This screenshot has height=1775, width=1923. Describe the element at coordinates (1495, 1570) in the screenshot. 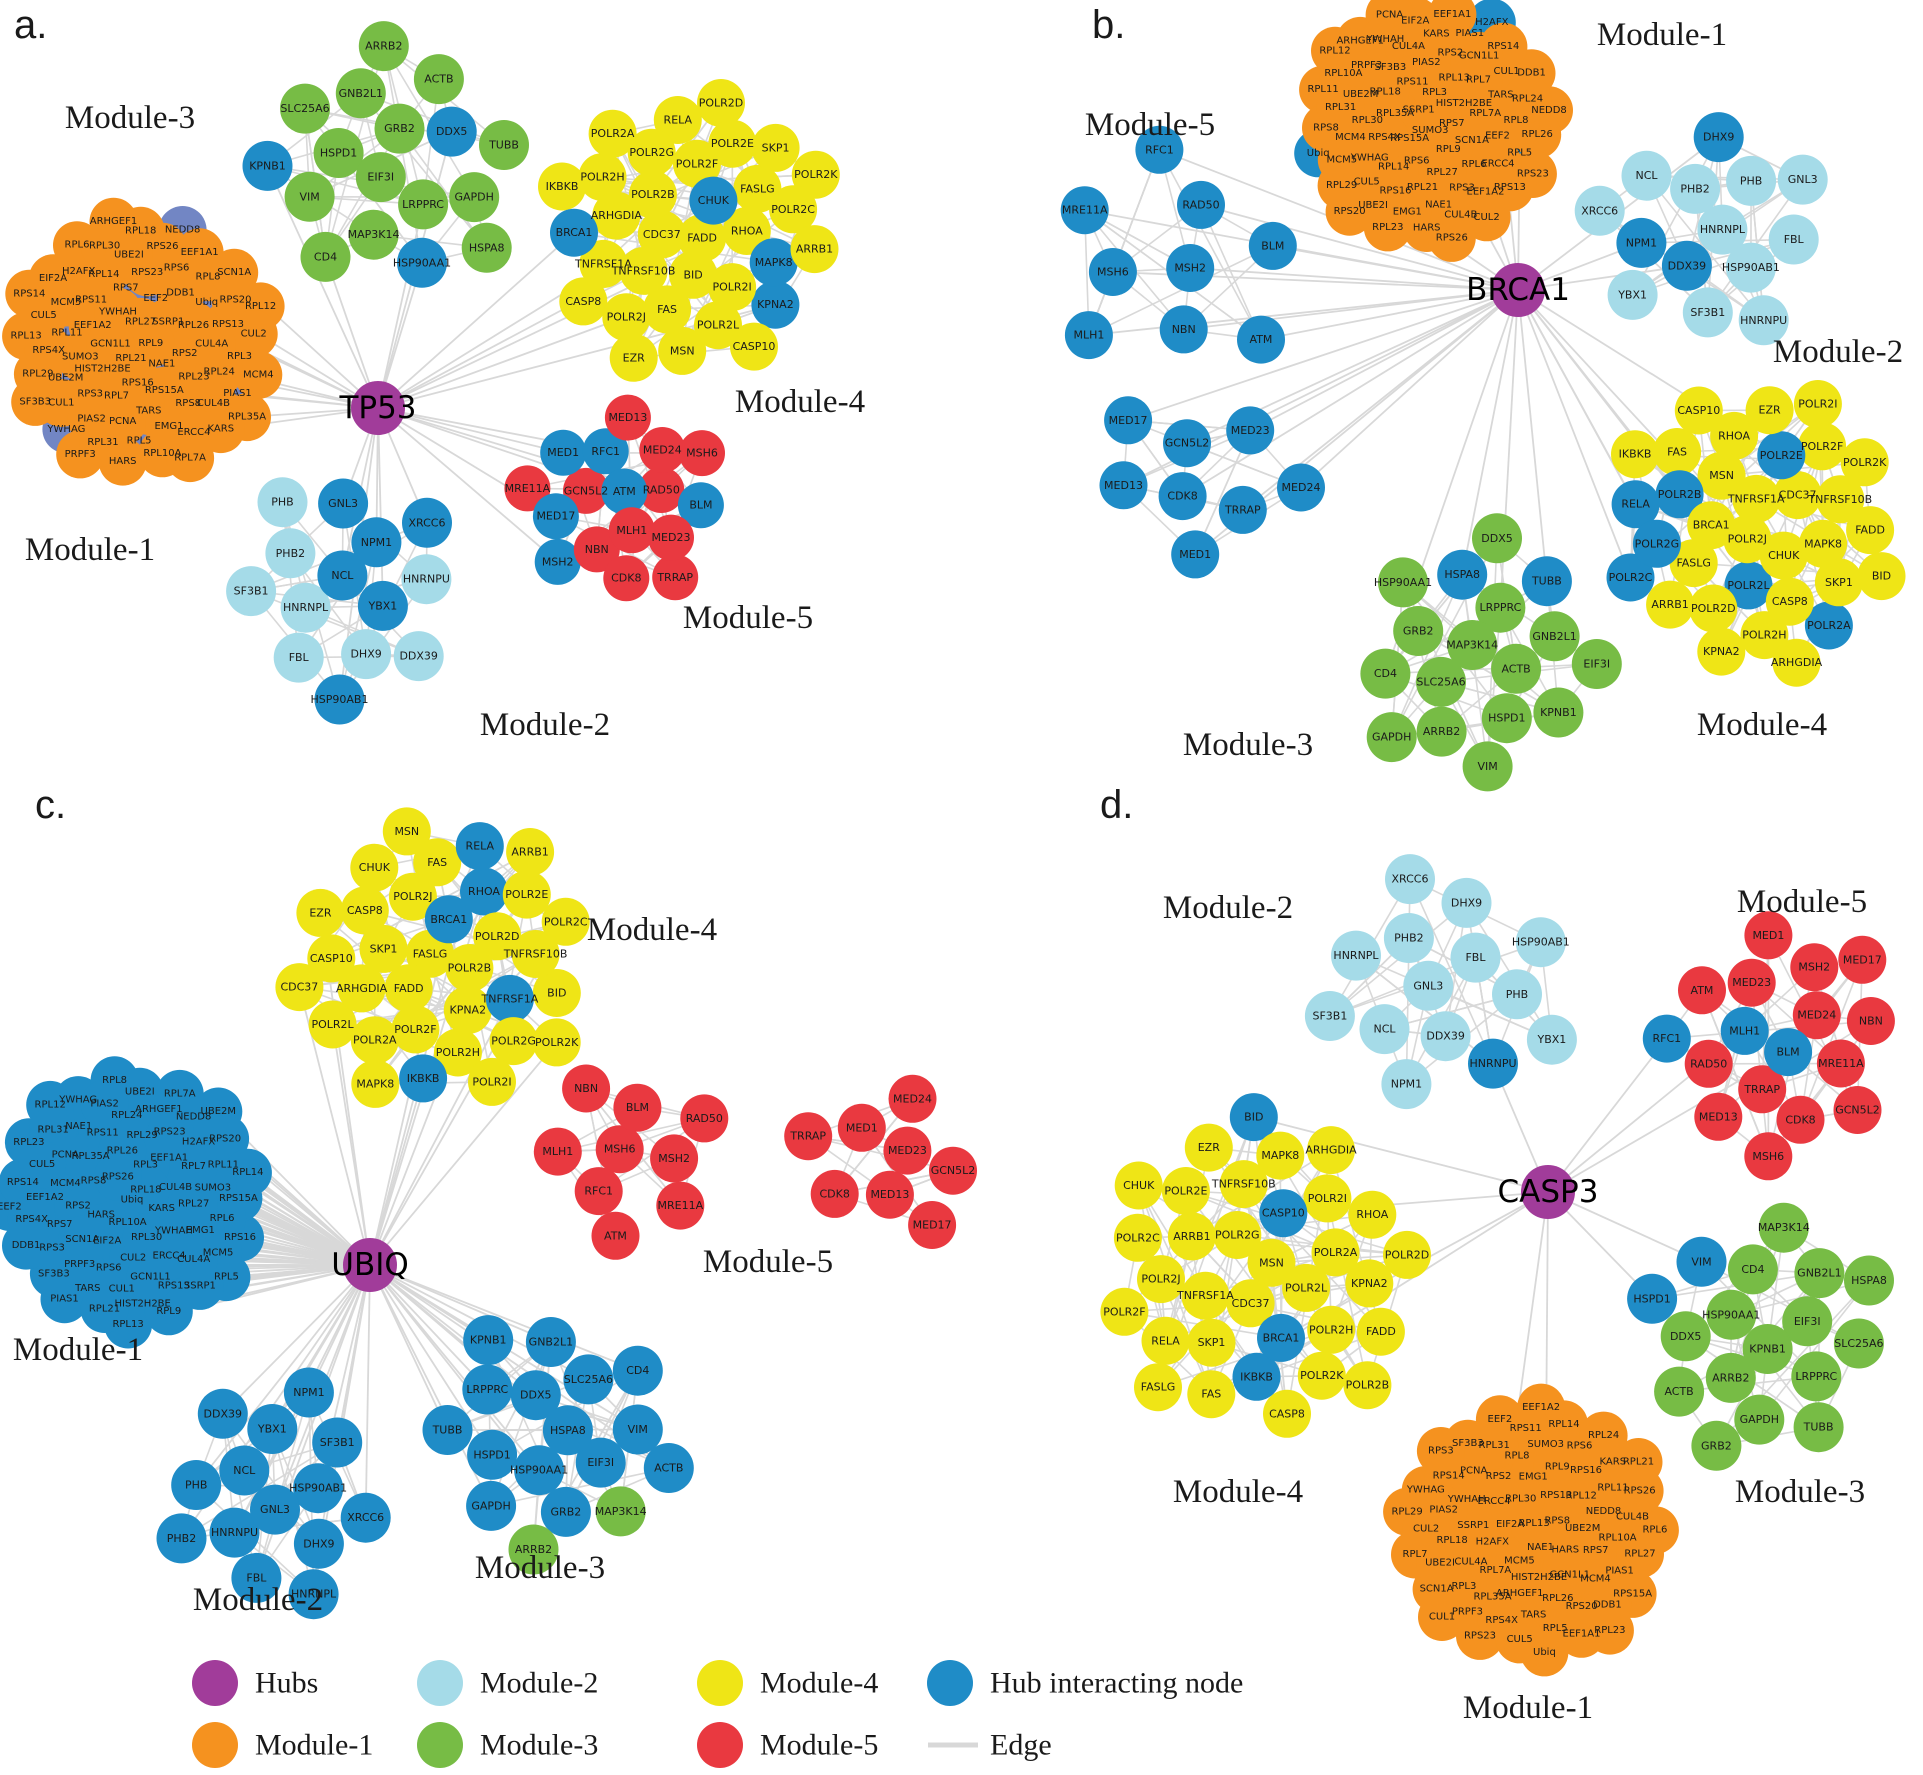

I see `node-RPL7A` at that location.